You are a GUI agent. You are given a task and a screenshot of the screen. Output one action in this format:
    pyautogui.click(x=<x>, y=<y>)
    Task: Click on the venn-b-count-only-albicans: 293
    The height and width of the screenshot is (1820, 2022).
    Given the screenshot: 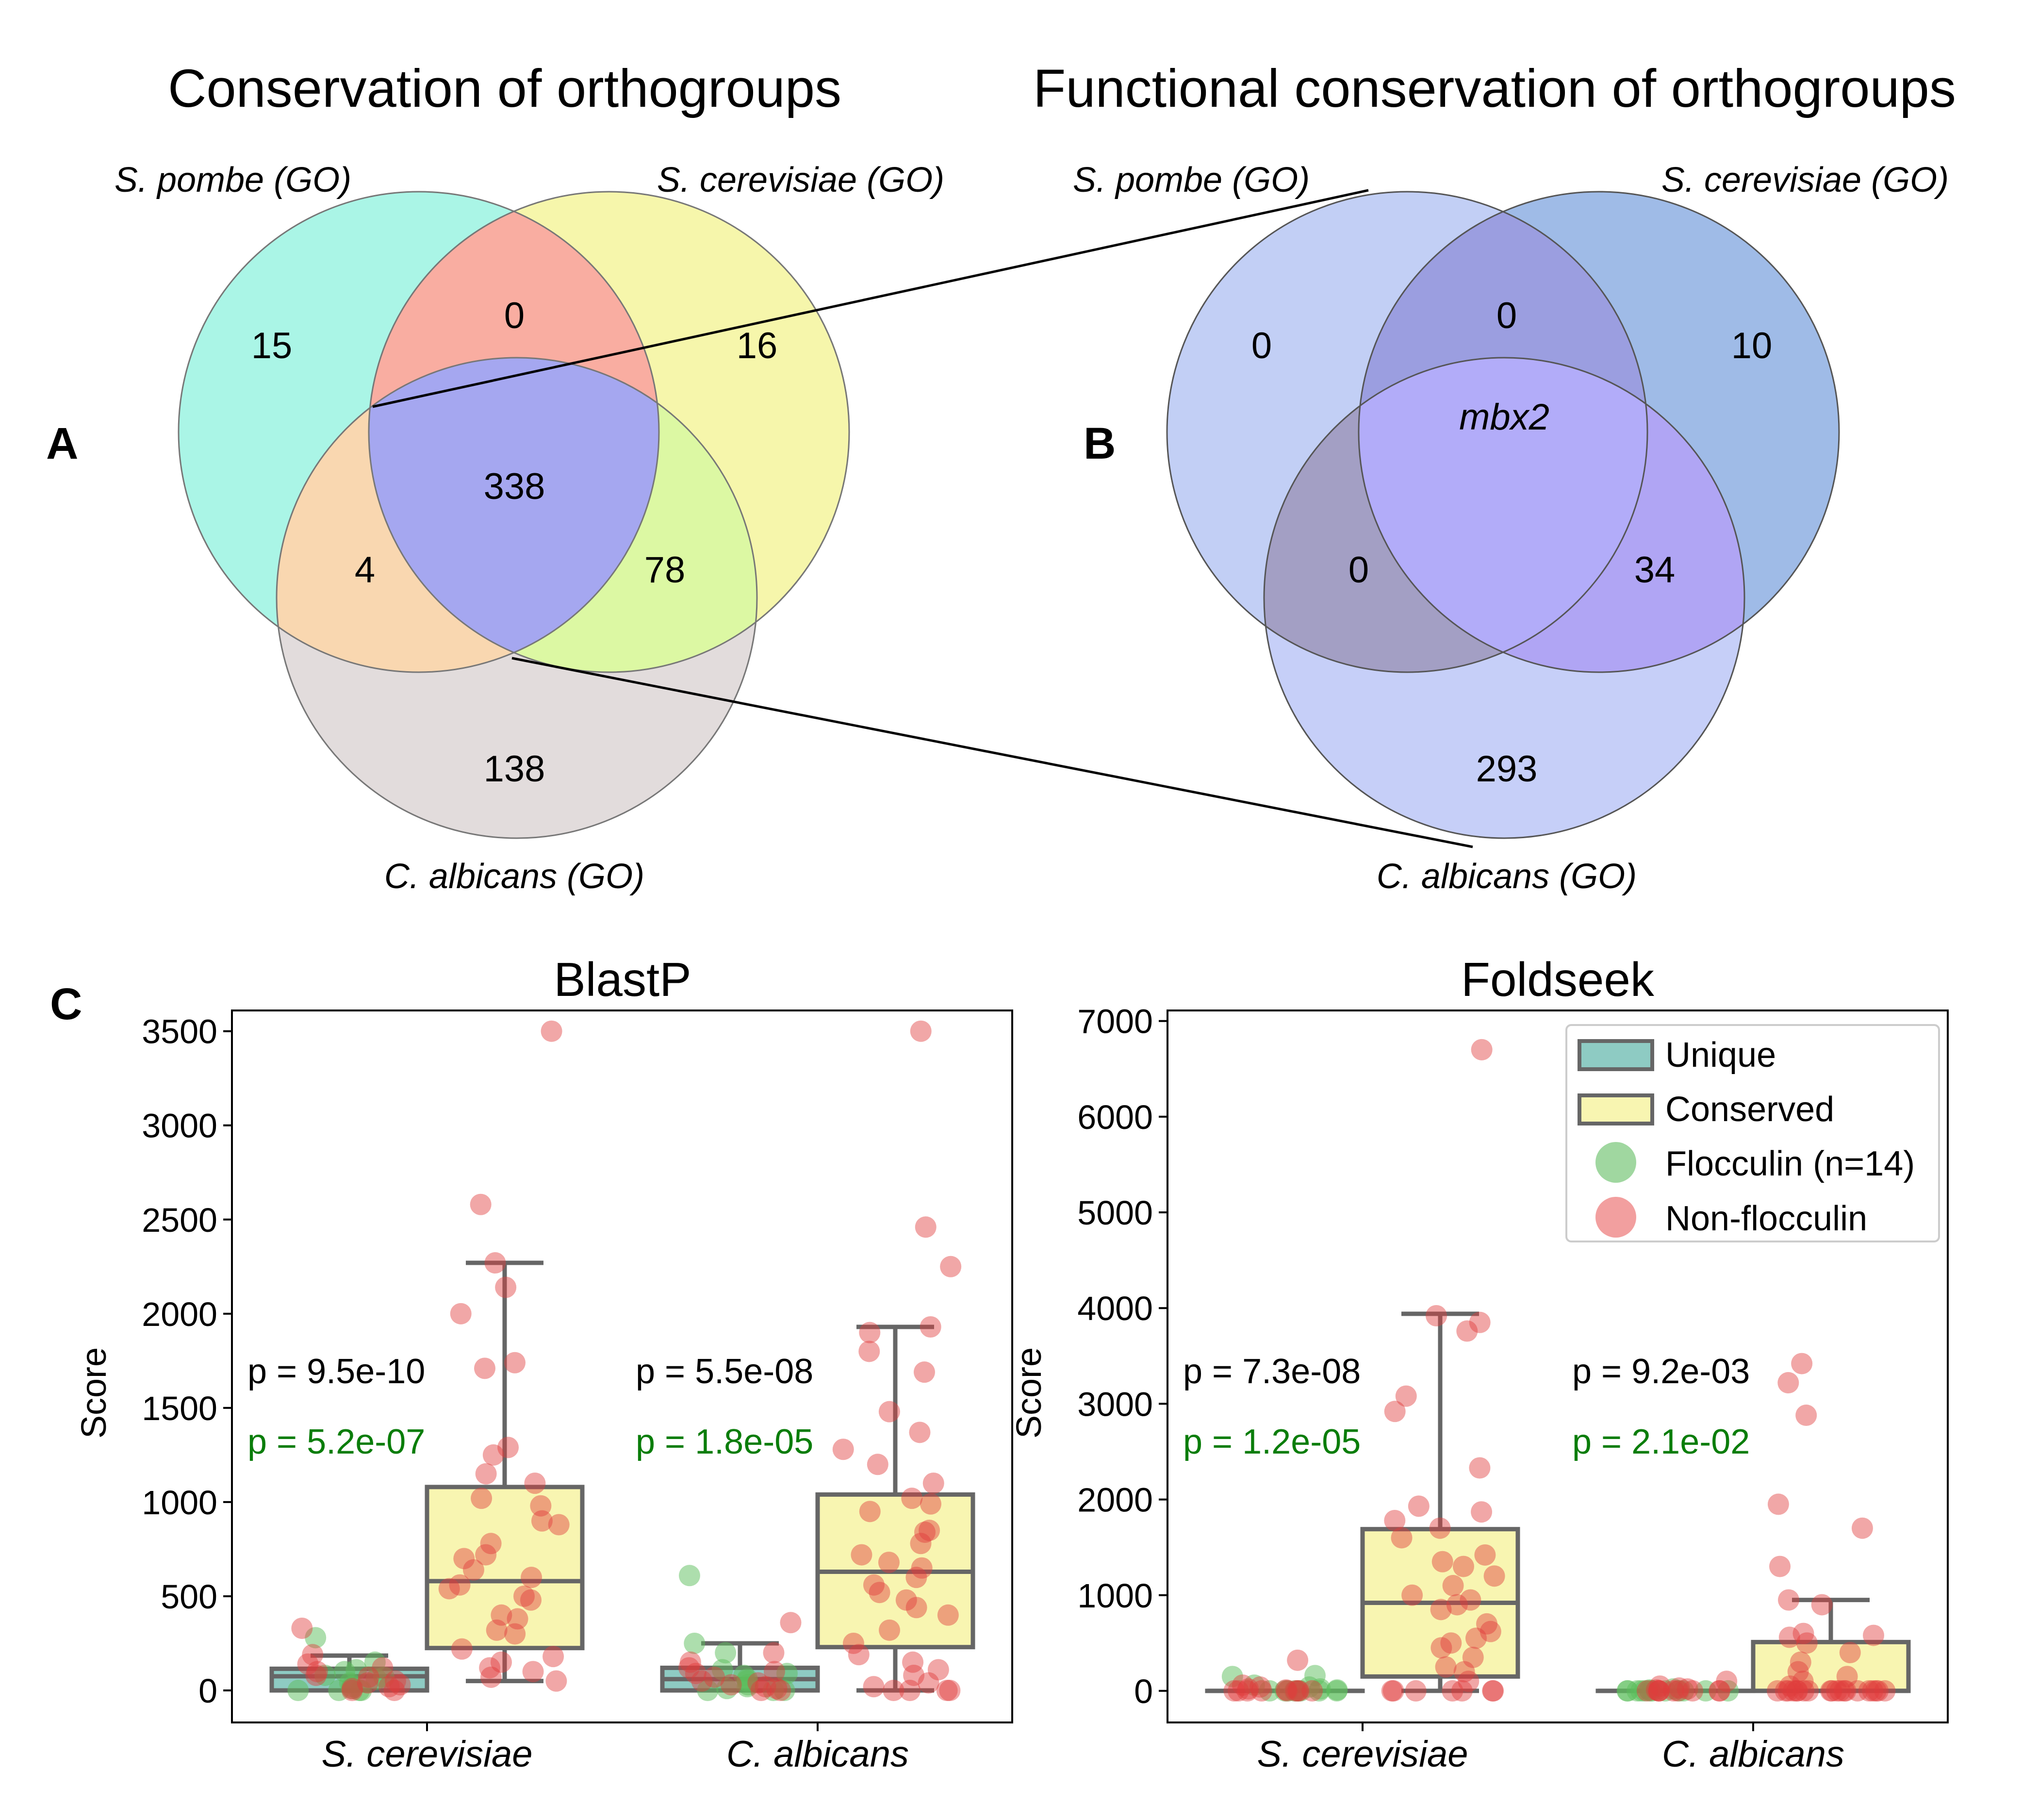 What is the action you would take?
    pyautogui.click(x=1507, y=769)
    